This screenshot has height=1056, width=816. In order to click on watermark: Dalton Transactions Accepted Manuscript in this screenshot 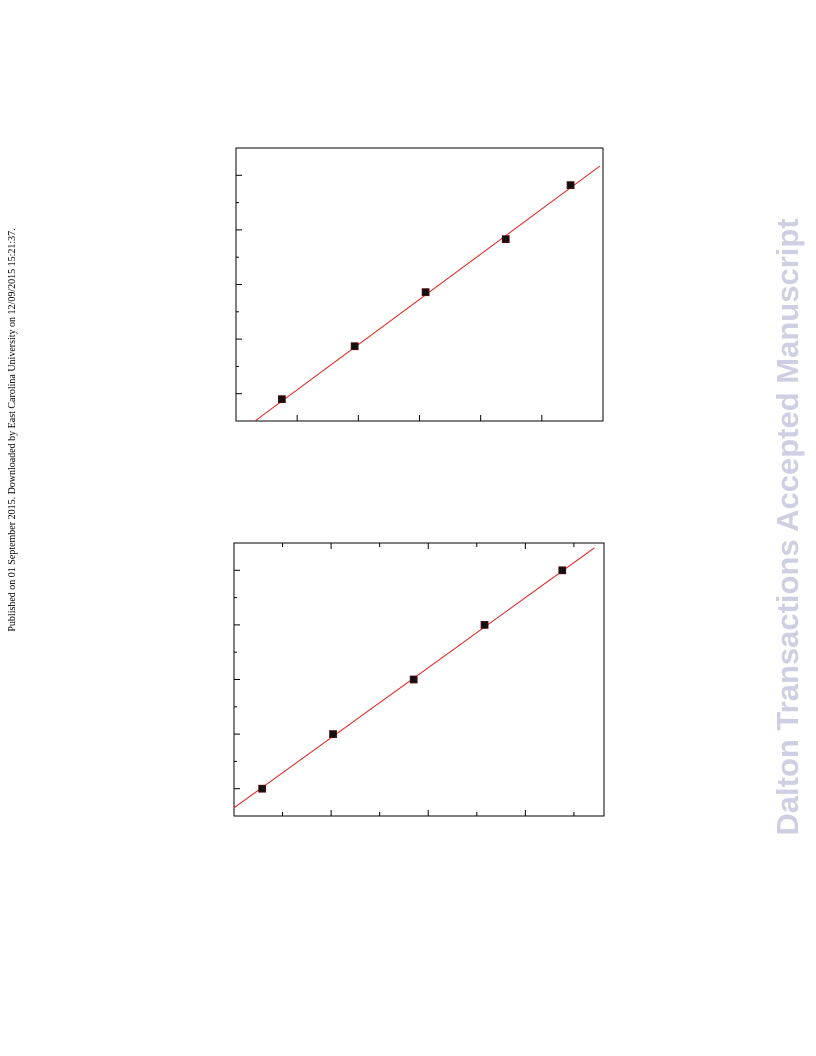, I will do `click(787, 526)`.